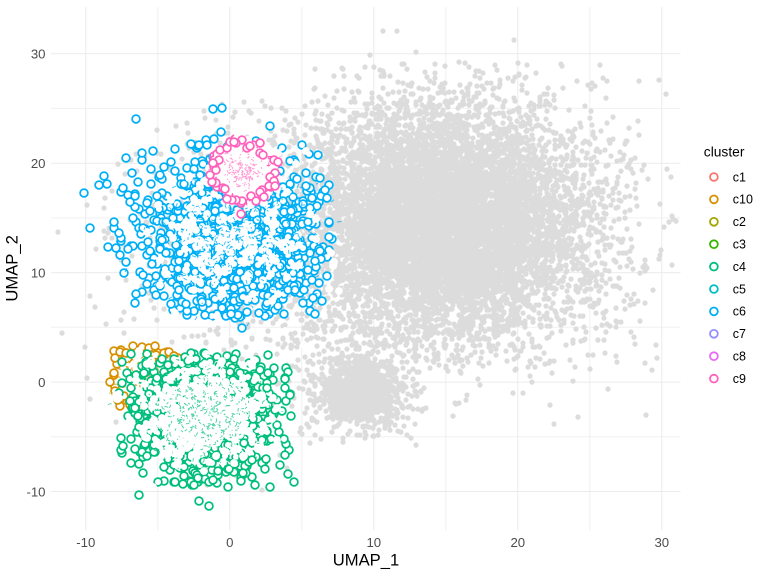 Image resolution: width=768 pixels, height=581 pixels. Describe the element at coordinates (739, 357) in the screenshot. I see `svg-text: c8` at that location.